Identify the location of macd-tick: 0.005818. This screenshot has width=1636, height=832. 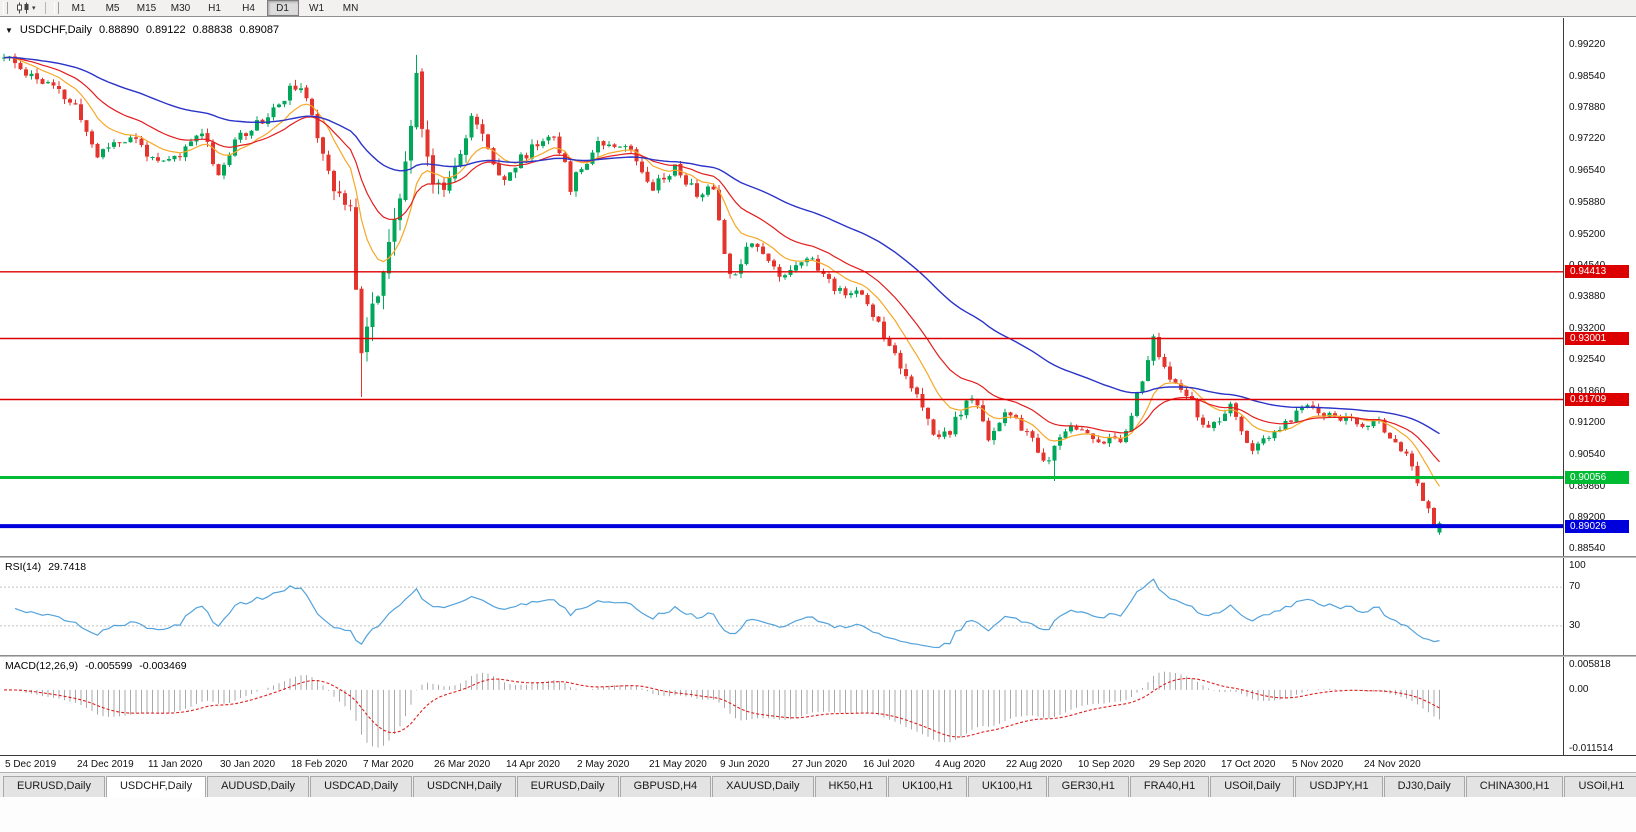
(1590, 664).